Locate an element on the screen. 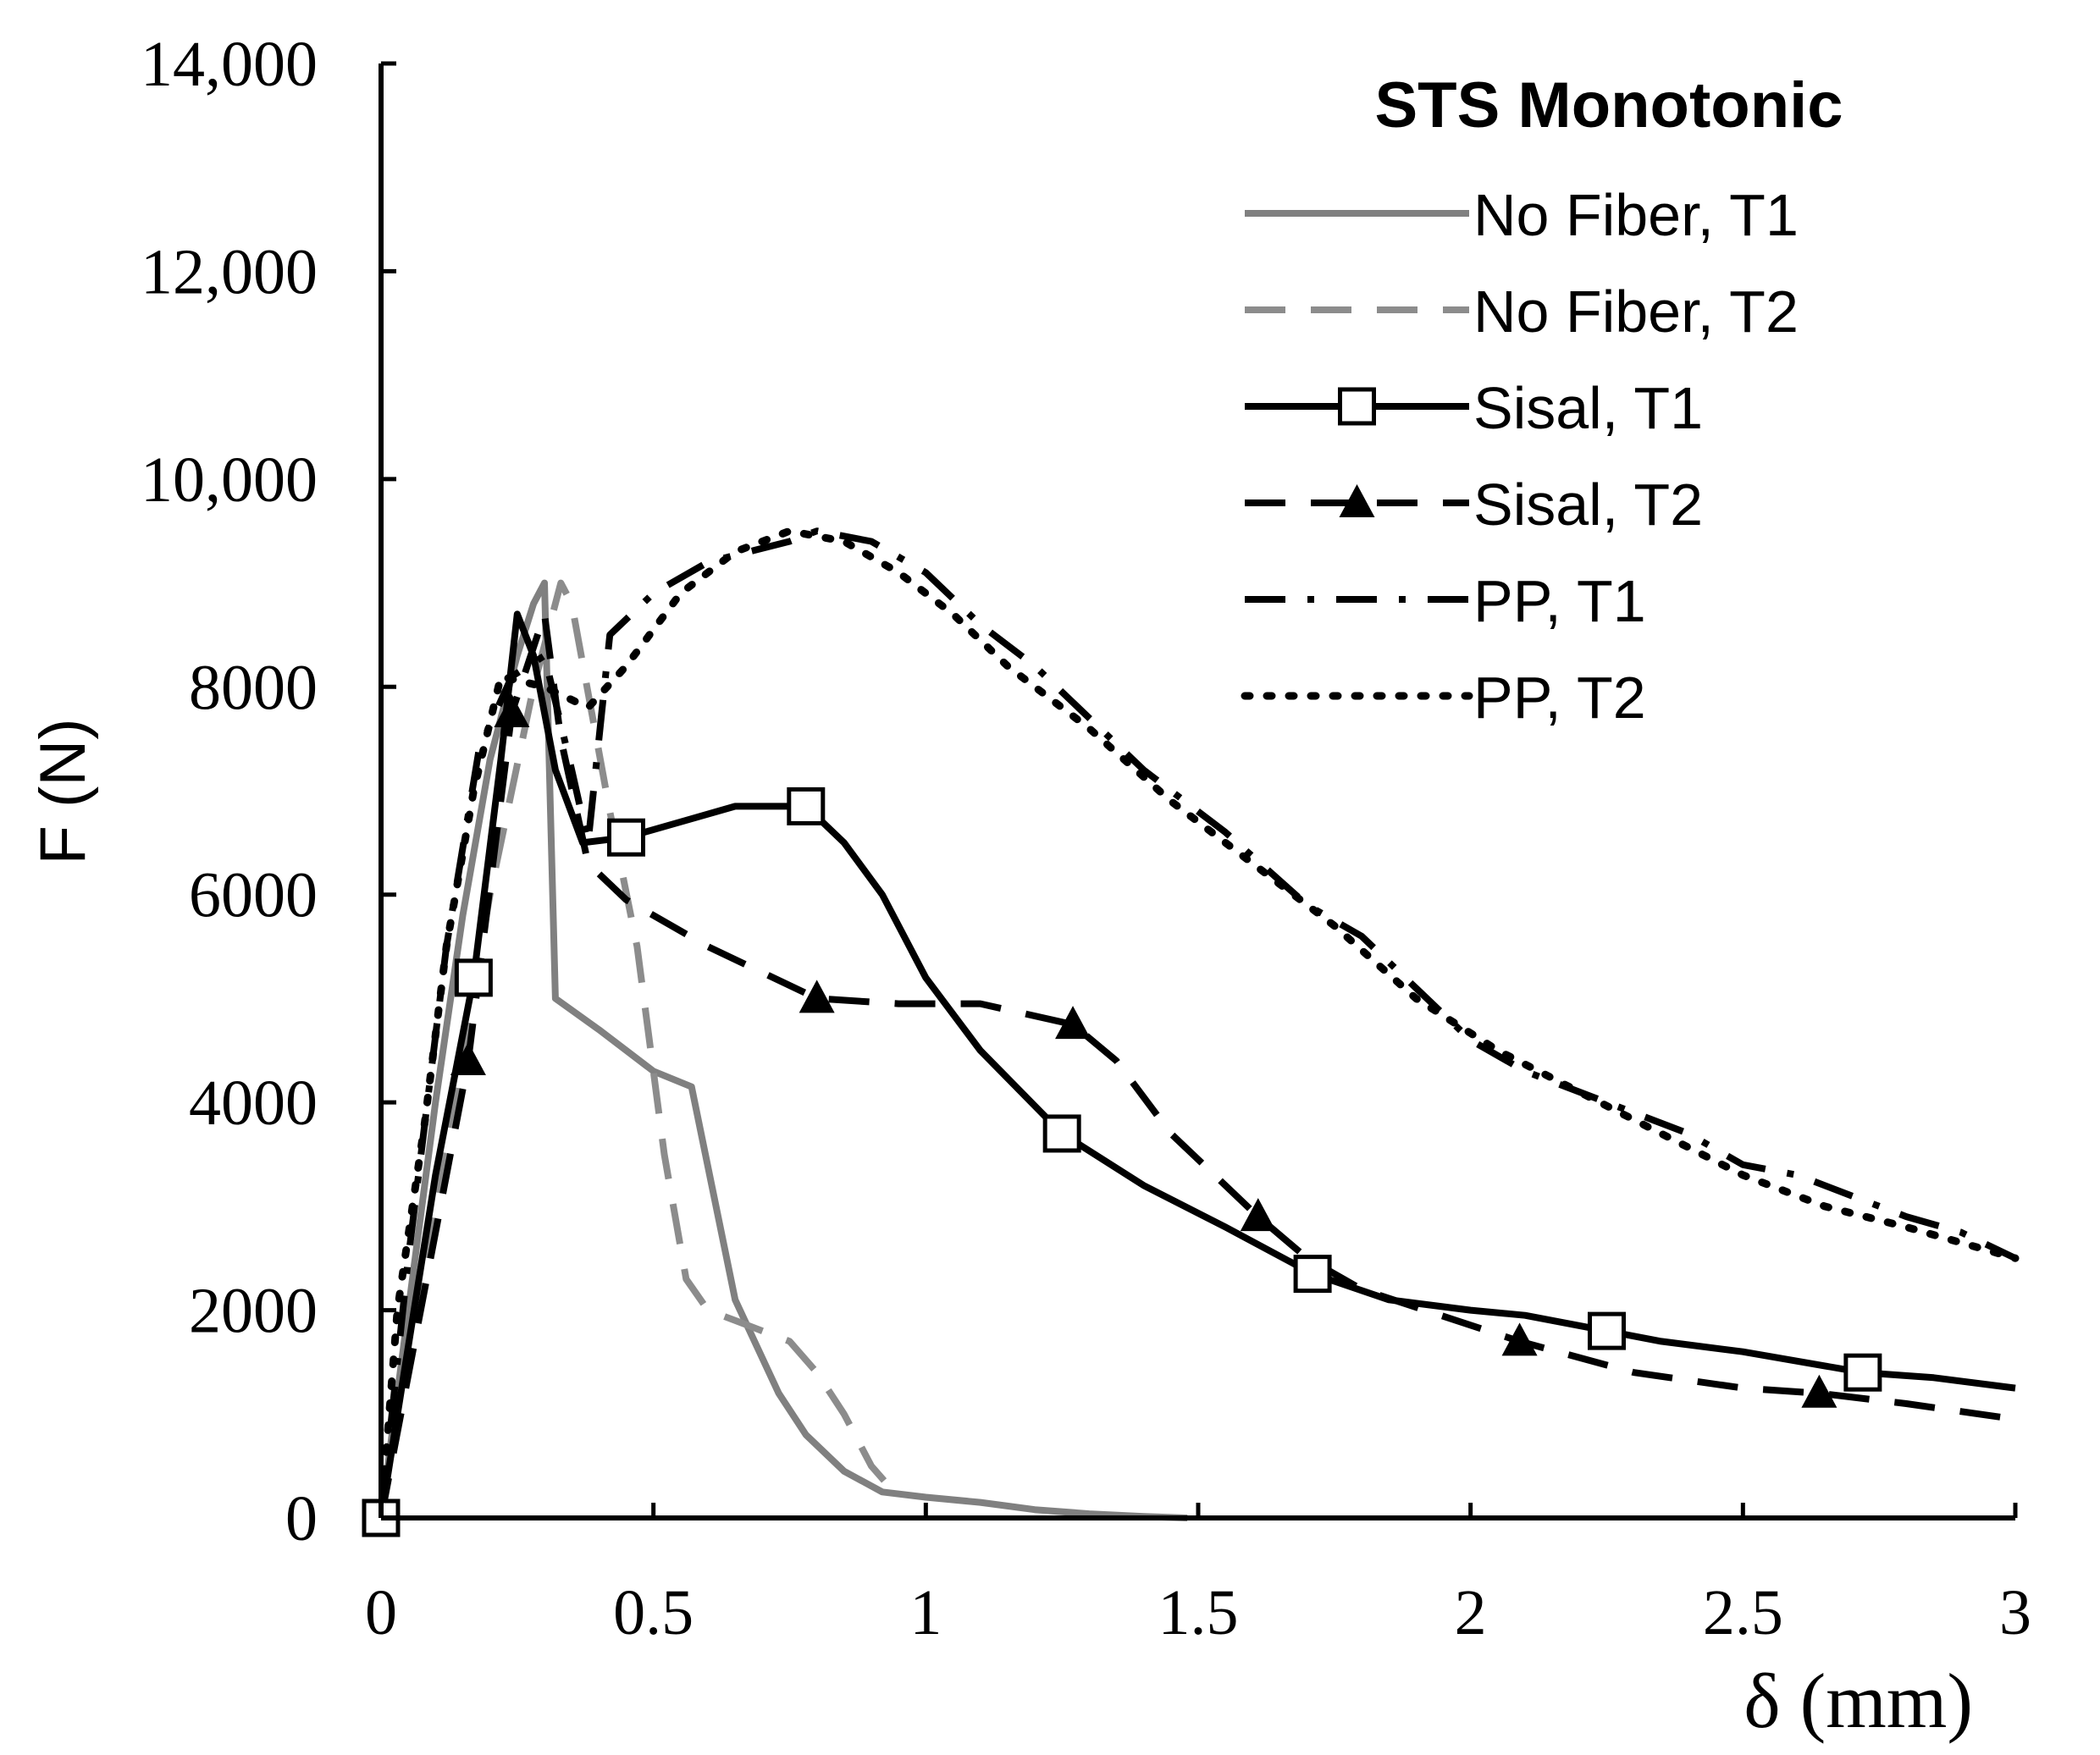  y-tick-label: 2000 is located at coordinates (253, 1311).